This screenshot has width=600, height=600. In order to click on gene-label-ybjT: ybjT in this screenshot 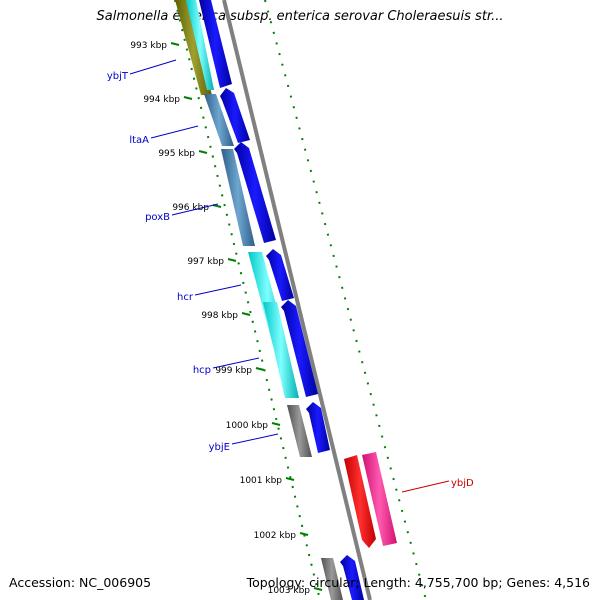, I will do `click(118, 76)`.